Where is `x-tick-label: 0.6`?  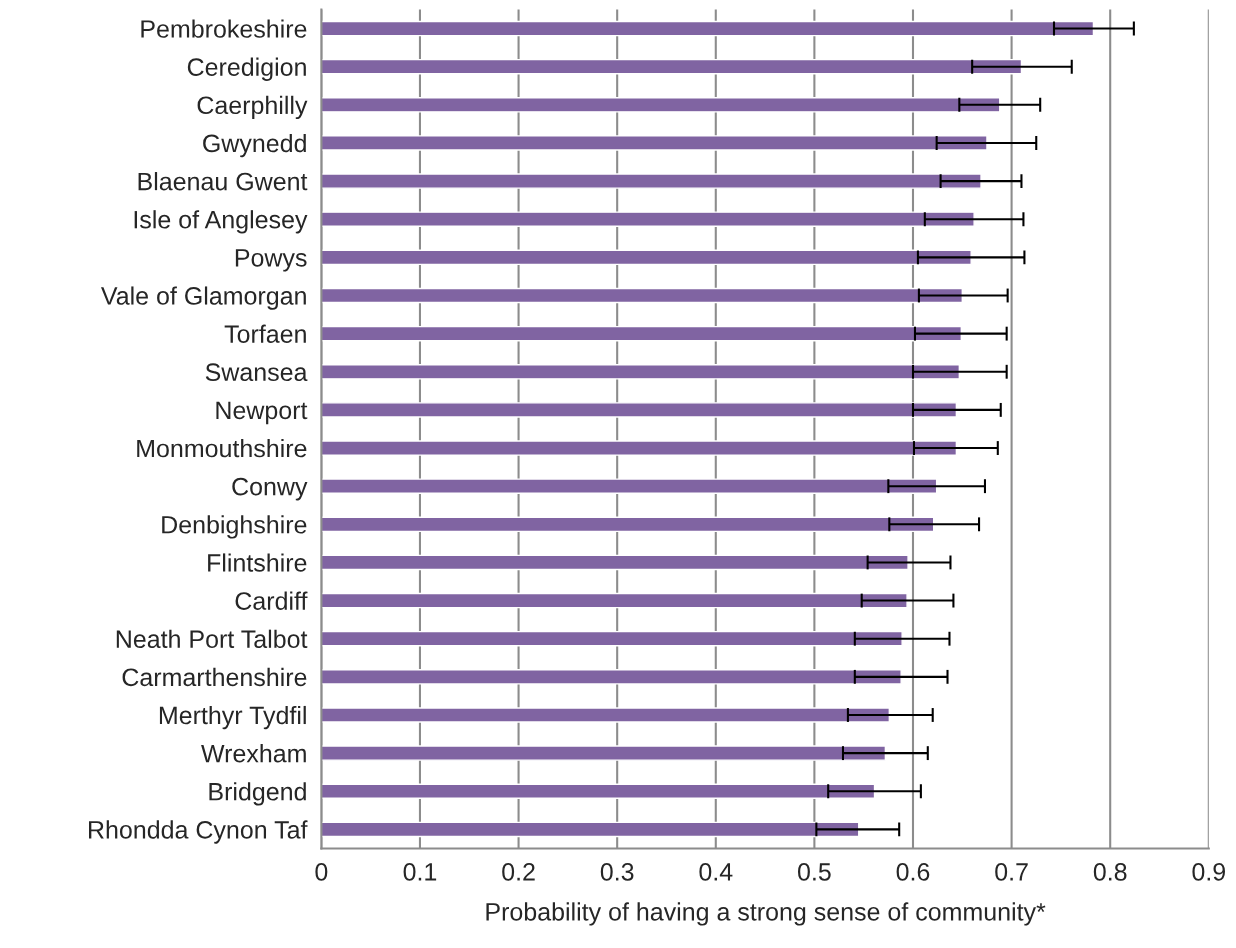
x-tick-label: 0.6 is located at coordinates (913, 872).